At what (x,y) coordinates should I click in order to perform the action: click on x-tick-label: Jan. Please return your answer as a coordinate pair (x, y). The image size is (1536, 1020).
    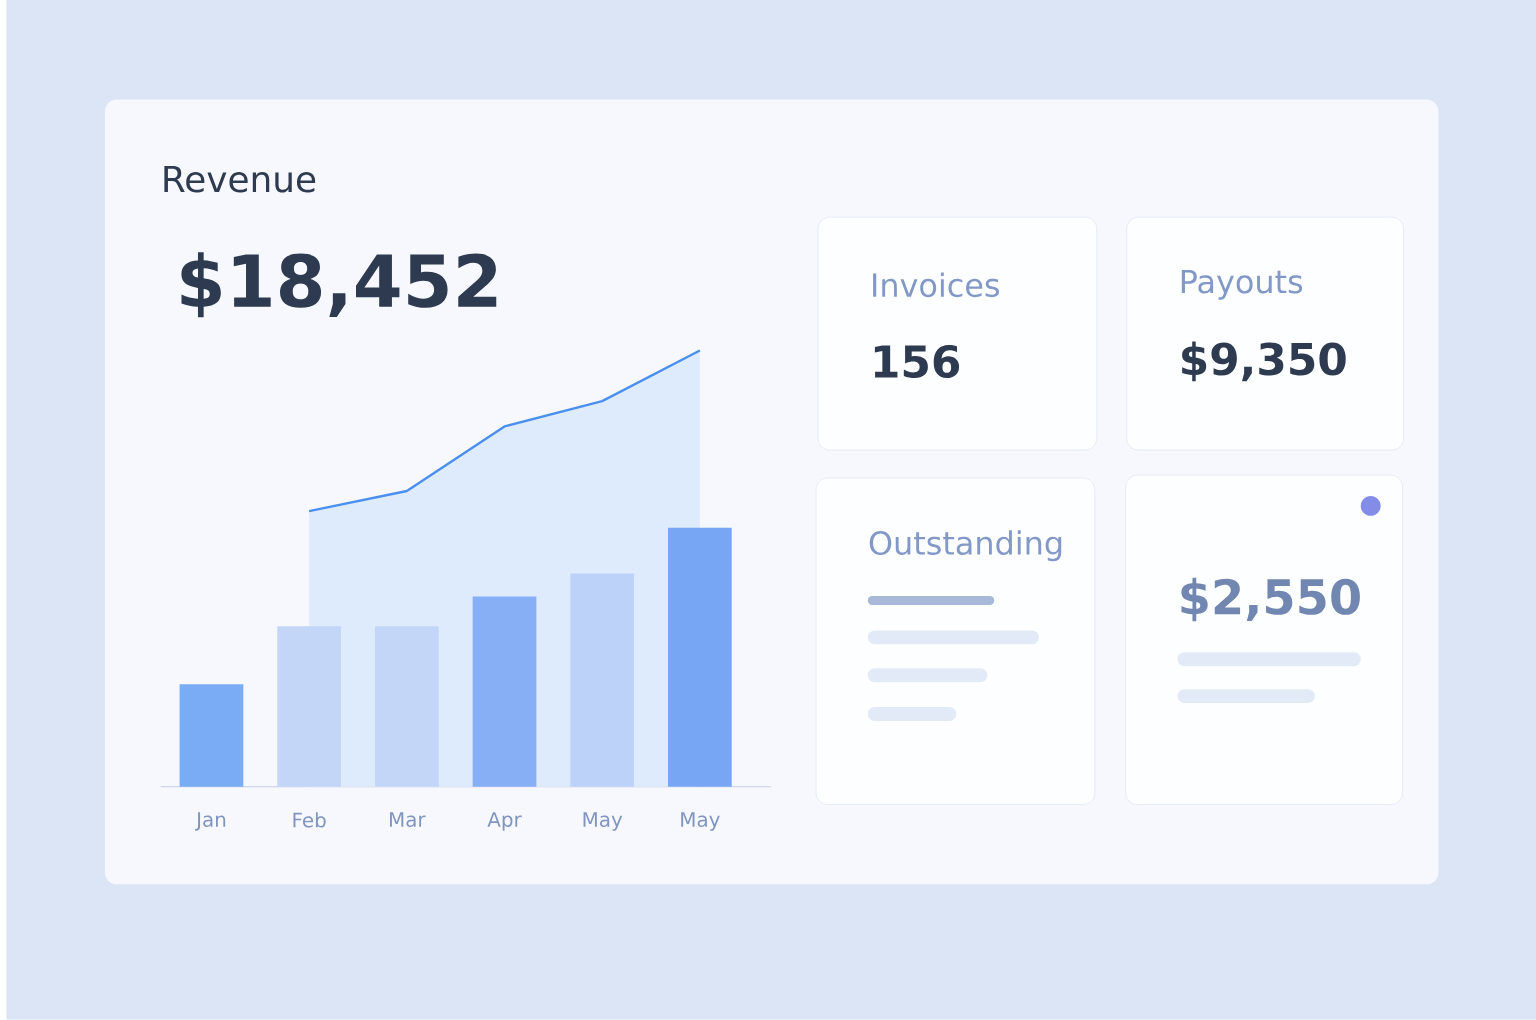
    Looking at the image, I should click on (210, 821).